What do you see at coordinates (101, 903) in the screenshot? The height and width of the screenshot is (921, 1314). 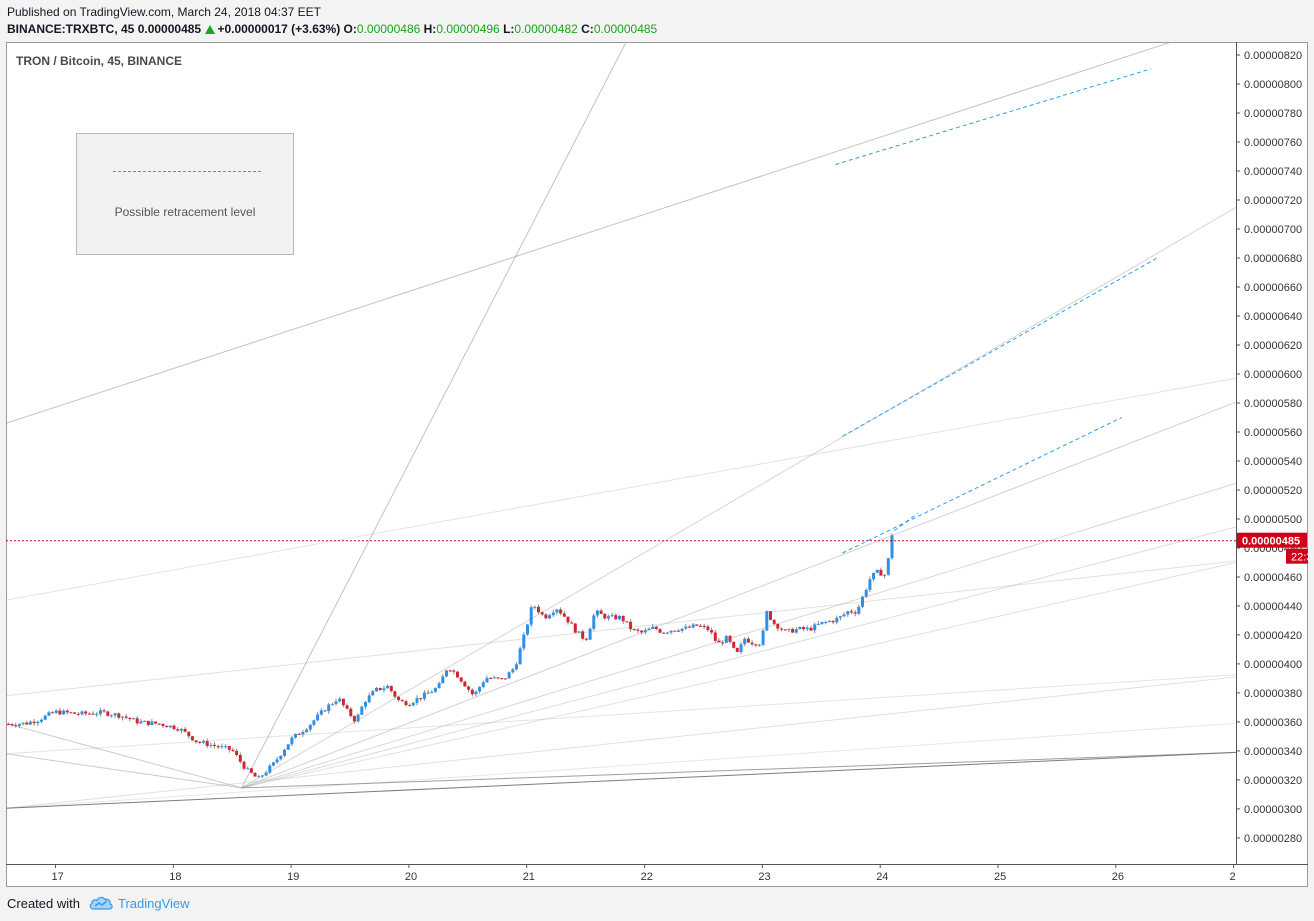 I see `tradingview-cloud-icon` at bounding box center [101, 903].